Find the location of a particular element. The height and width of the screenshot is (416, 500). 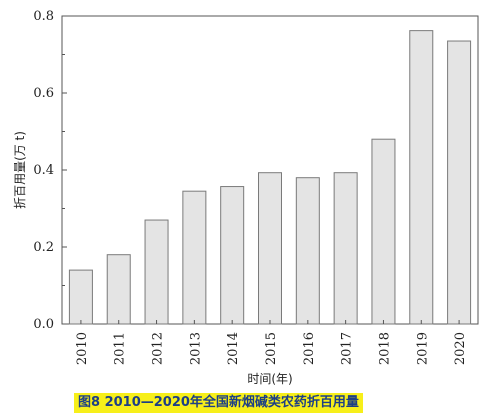

x-tick-label: 2011 is located at coordinates (120, 348).